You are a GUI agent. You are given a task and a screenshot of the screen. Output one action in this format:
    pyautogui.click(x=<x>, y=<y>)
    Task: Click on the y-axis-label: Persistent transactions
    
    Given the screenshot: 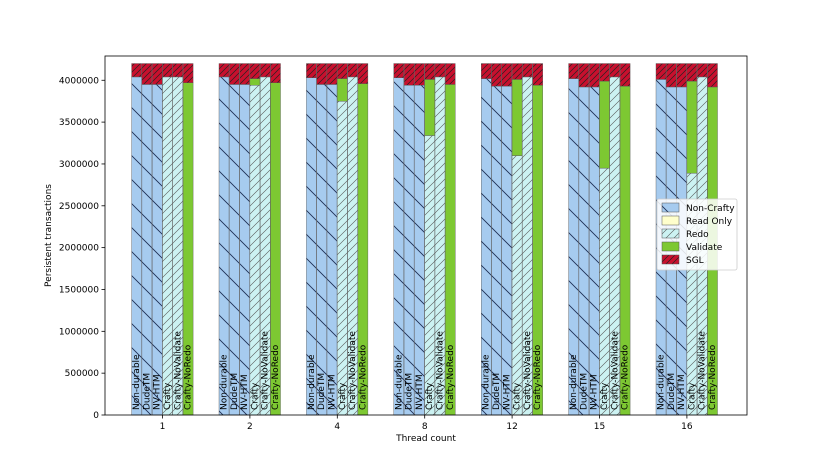 What is the action you would take?
    pyautogui.click(x=49, y=235)
    